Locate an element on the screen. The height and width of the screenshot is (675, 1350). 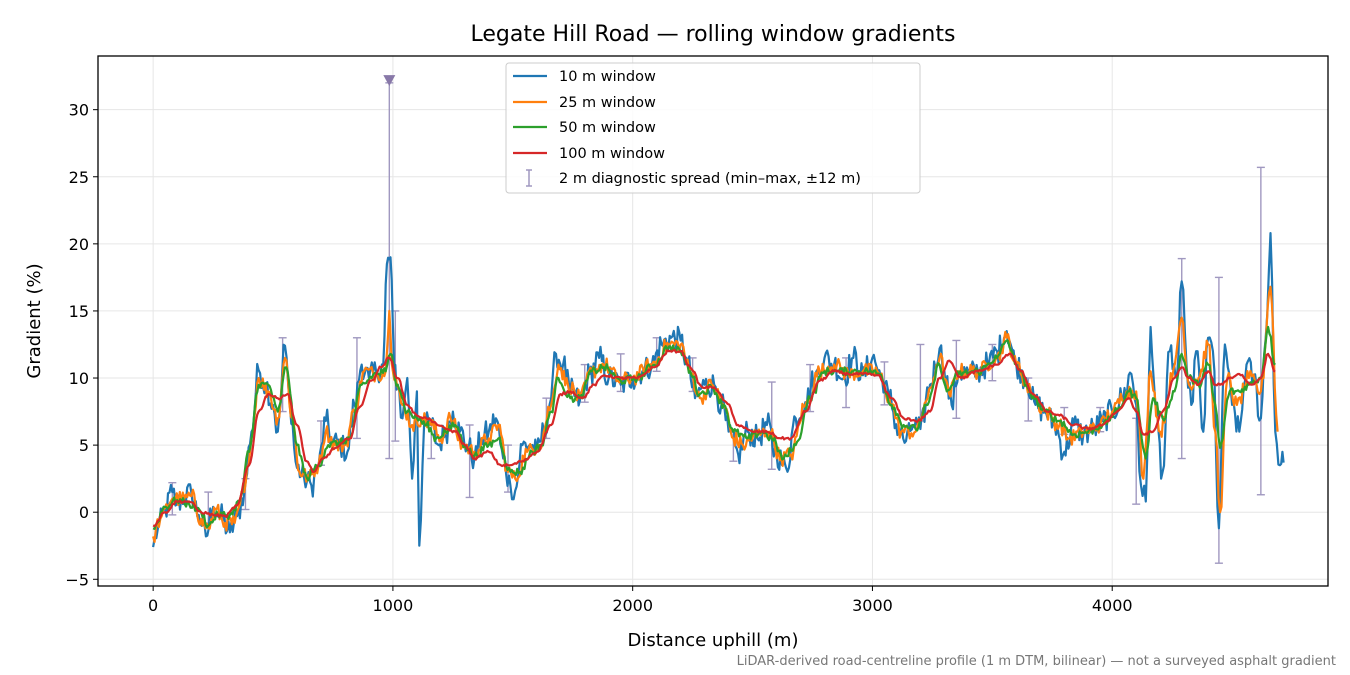
x-tick-label: 4000 is located at coordinates (1112, 605).